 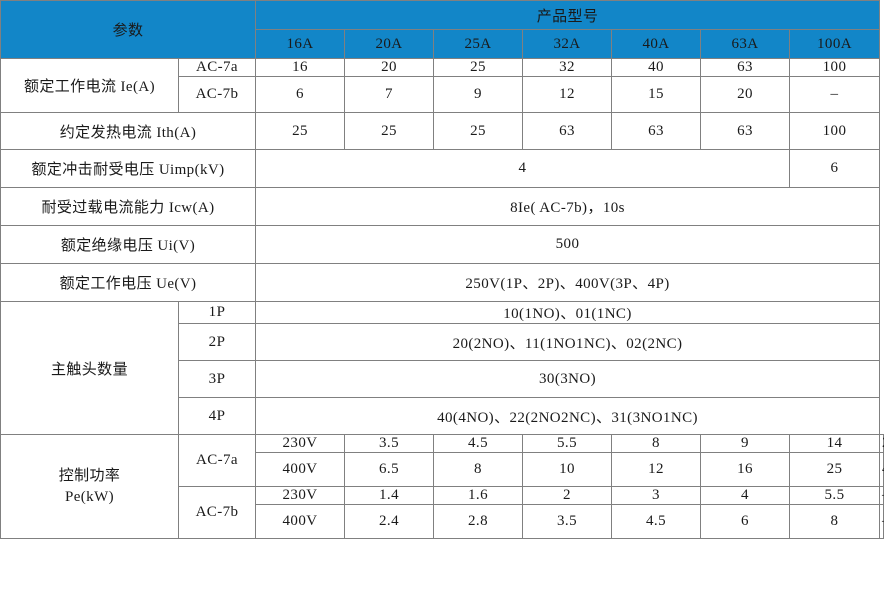 What do you see at coordinates (300, 131) in the screenshot?
I see `cell-ith-16a: 25` at bounding box center [300, 131].